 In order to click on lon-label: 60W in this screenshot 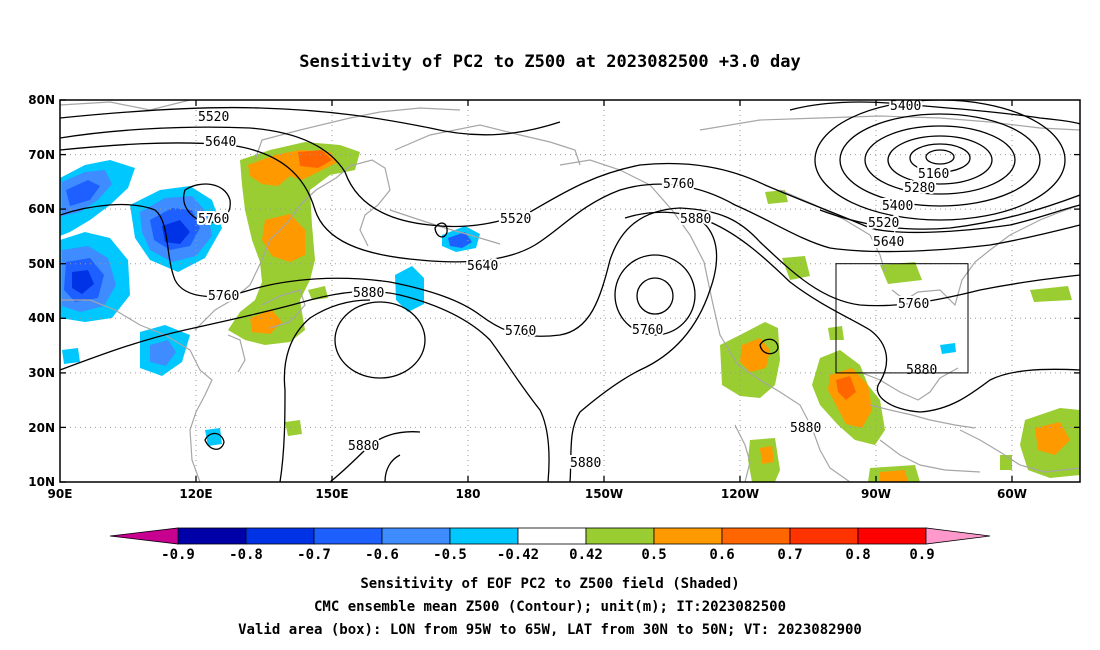, I will do `click(1012, 494)`.